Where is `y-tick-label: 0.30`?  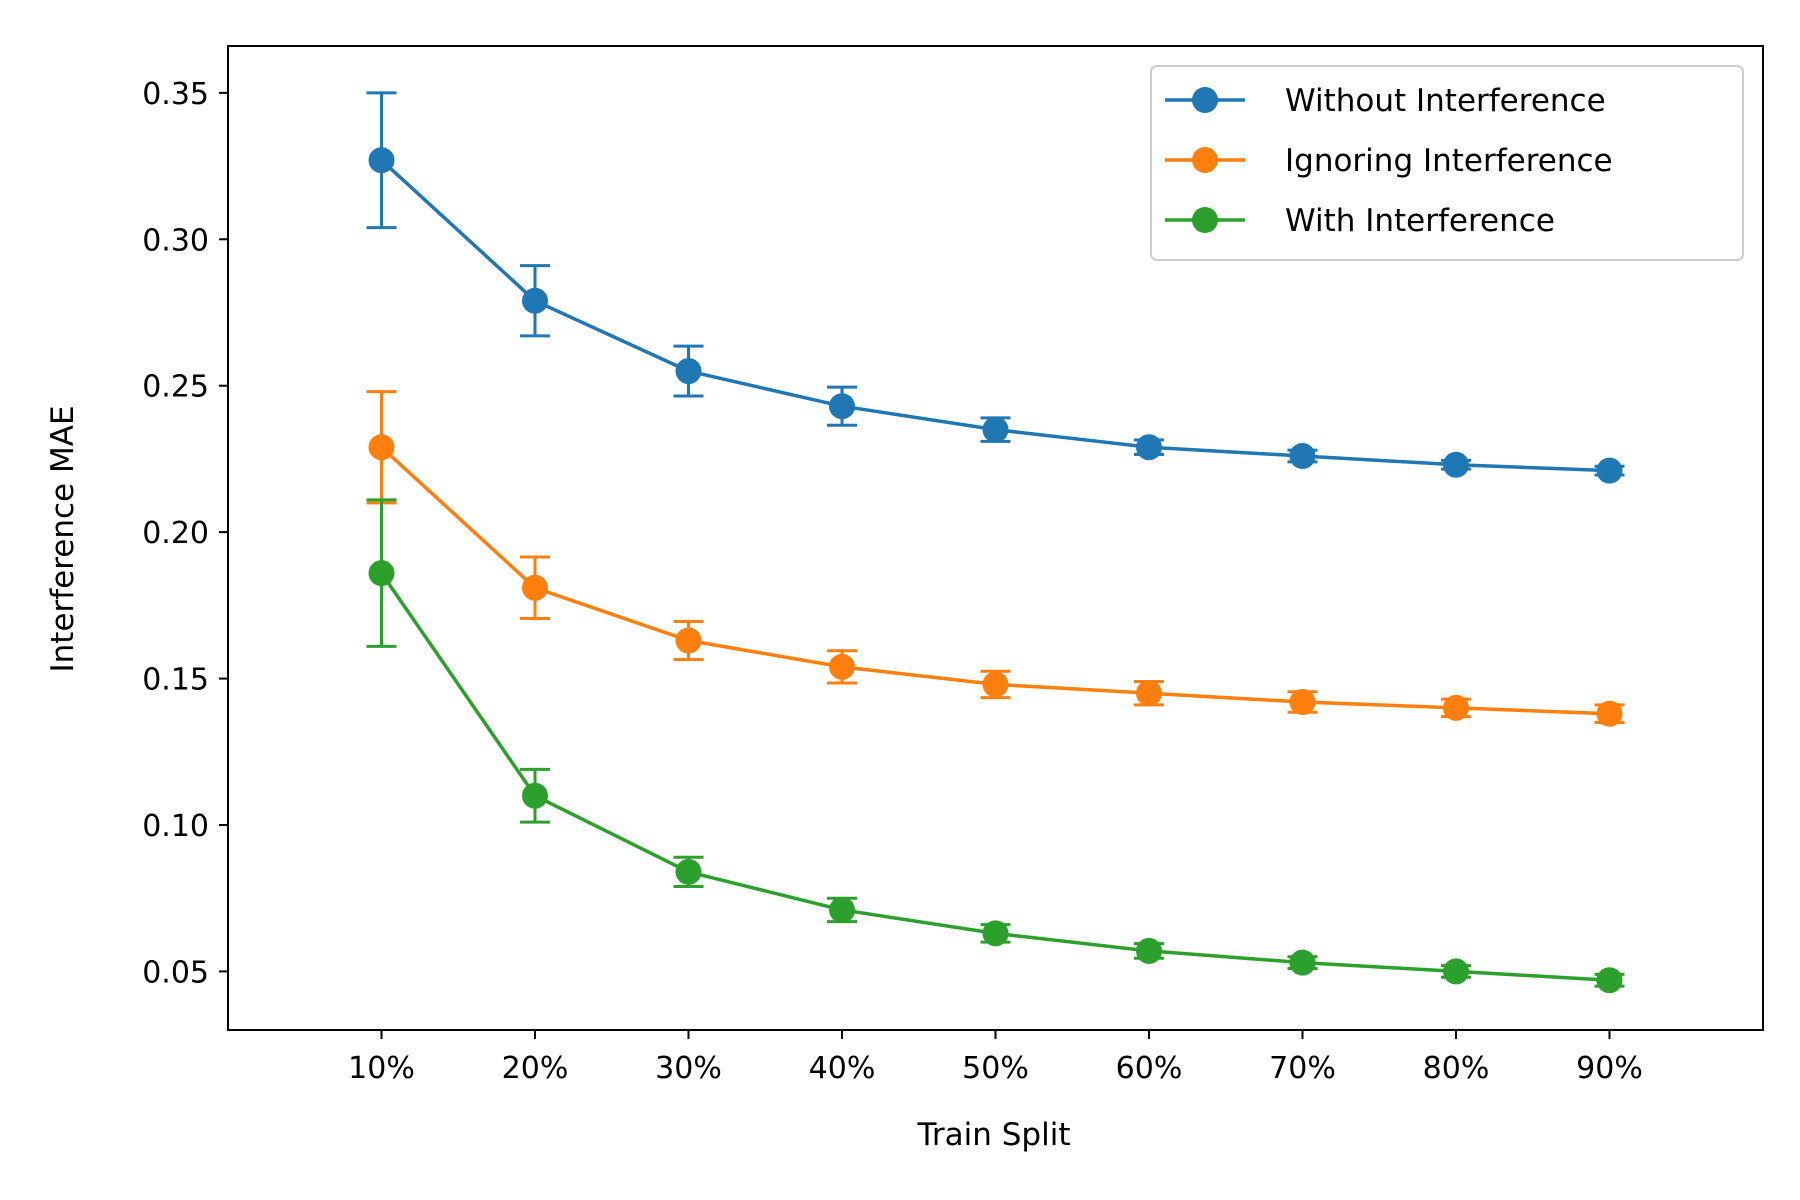 y-tick-label: 0.30 is located at coordinates (175, 240).